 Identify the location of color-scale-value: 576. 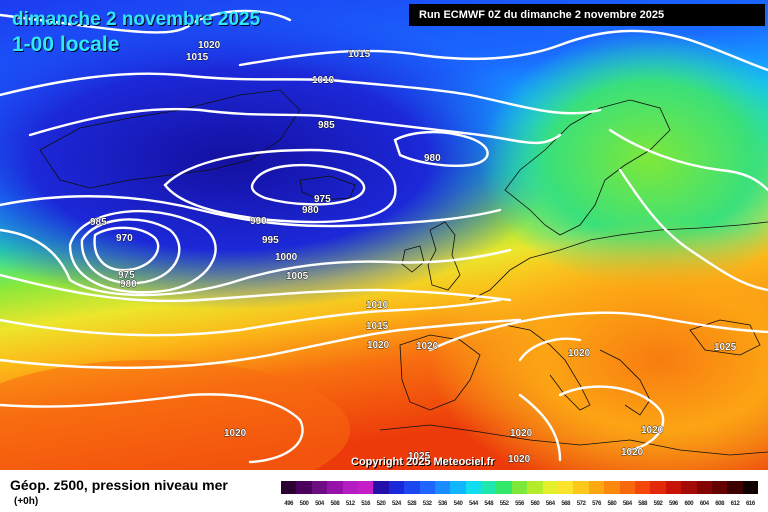
(596, 504).